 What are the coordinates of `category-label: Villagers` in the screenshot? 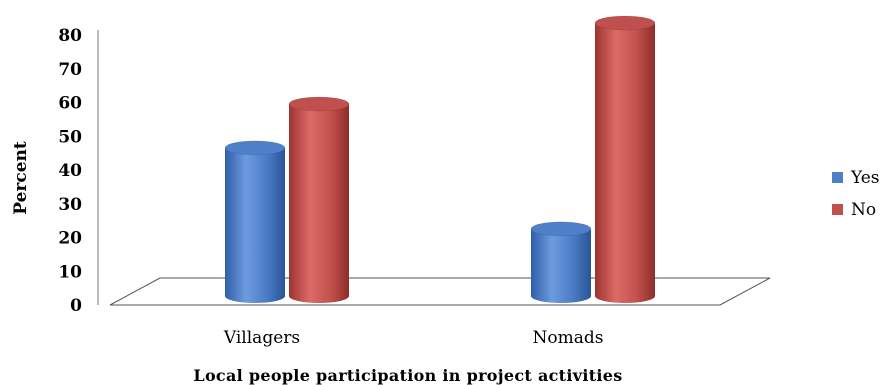 It's located at (261, 338).